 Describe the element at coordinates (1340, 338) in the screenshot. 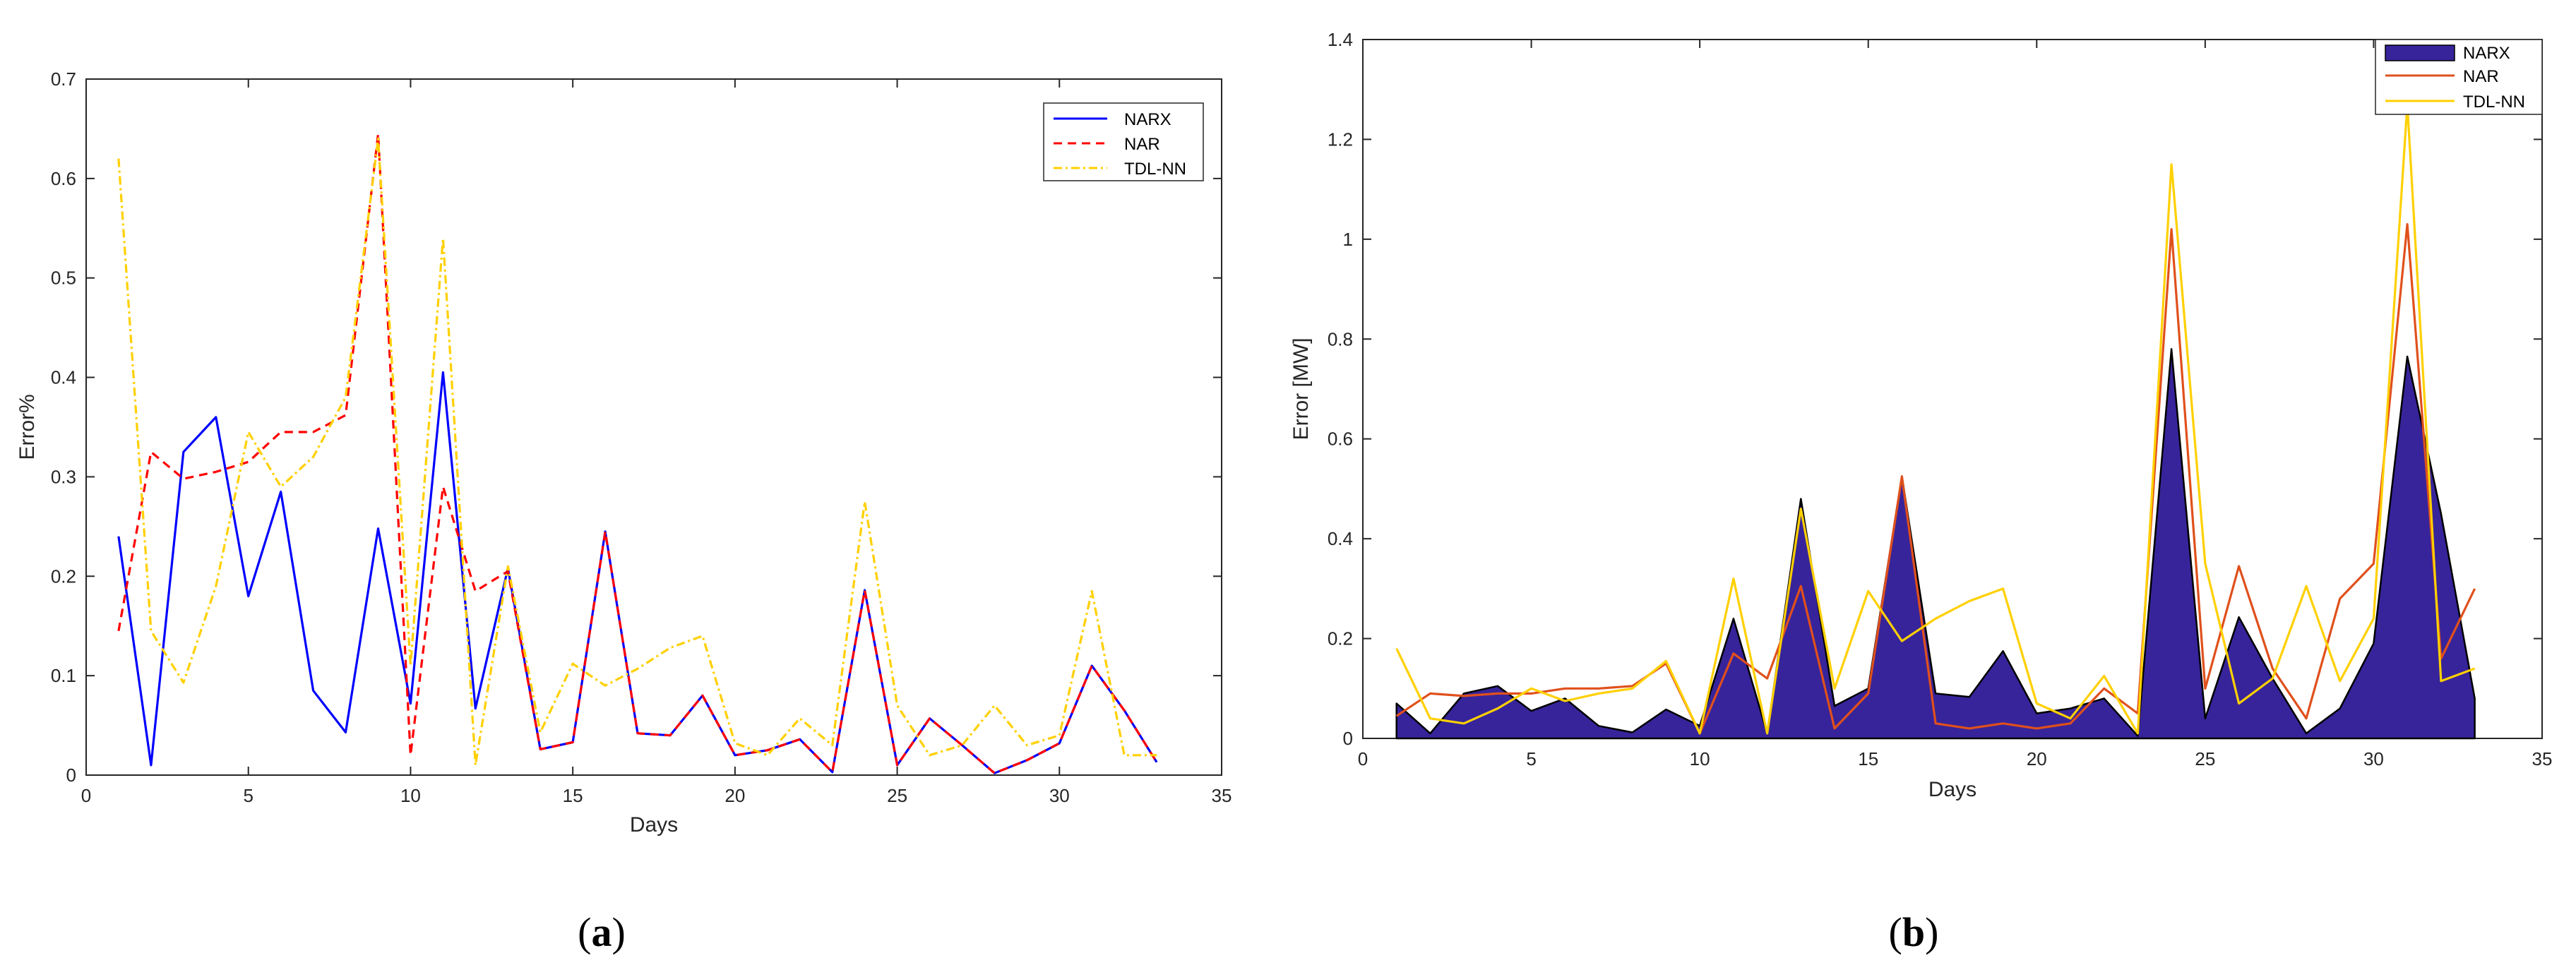

I see `chart-b-ytick-label: 0.8` at that location.